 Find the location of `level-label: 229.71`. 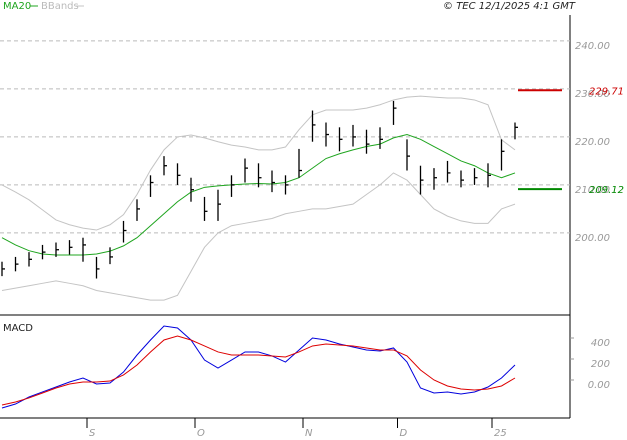

level-label: 229.71 is located at coordinates (606, 91).